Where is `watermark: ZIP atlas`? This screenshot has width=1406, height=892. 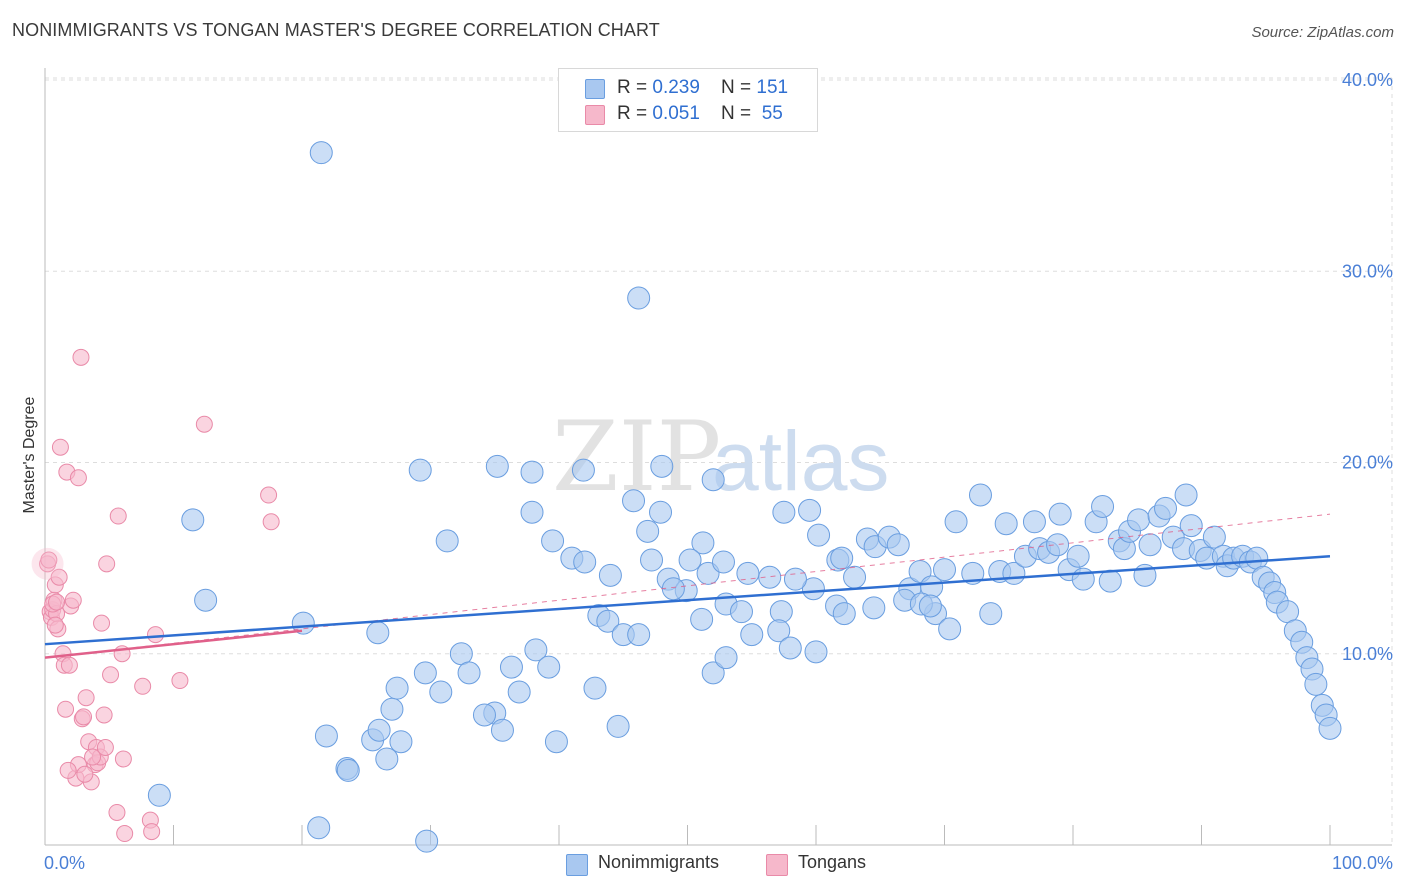 watermark: ZIP atlas is located at coordinates (720, 457).